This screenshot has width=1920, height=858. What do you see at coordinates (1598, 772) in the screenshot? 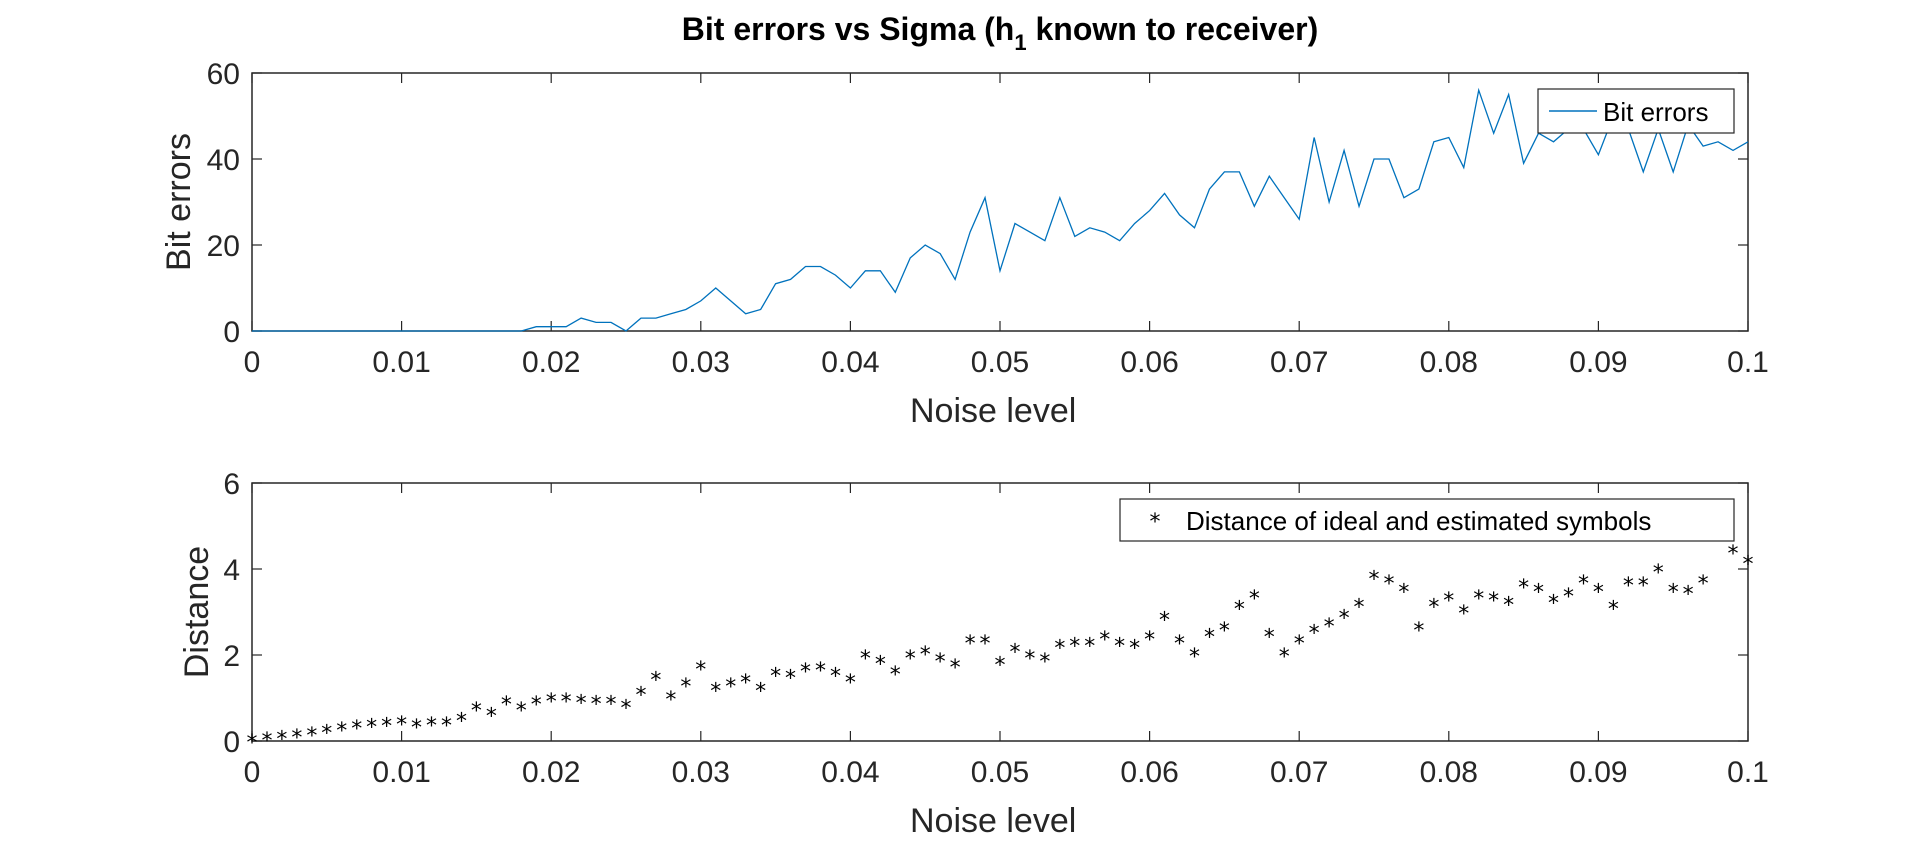
I see `bottom-x-tick-label: 0.09` at bounding box center [1598, 772].